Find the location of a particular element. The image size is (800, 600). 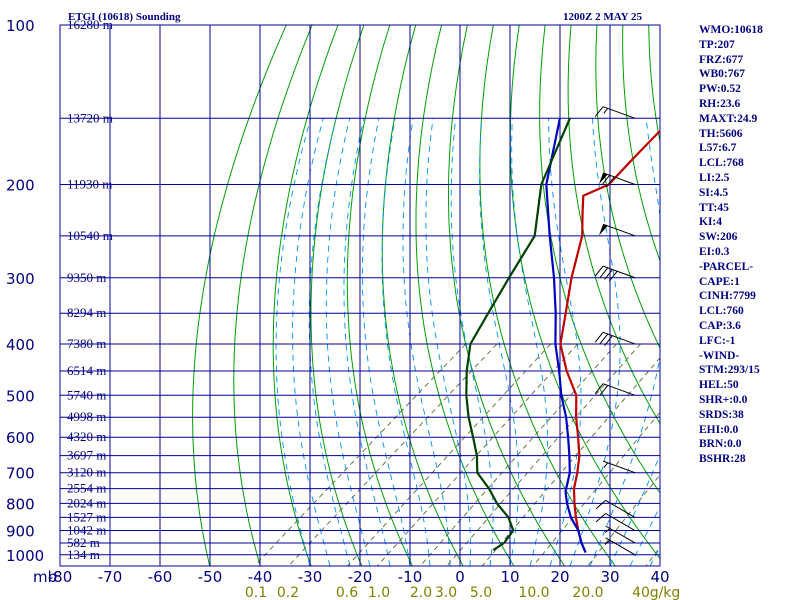

pressure-tick-label: 100 is located at coordinates (20, 26).